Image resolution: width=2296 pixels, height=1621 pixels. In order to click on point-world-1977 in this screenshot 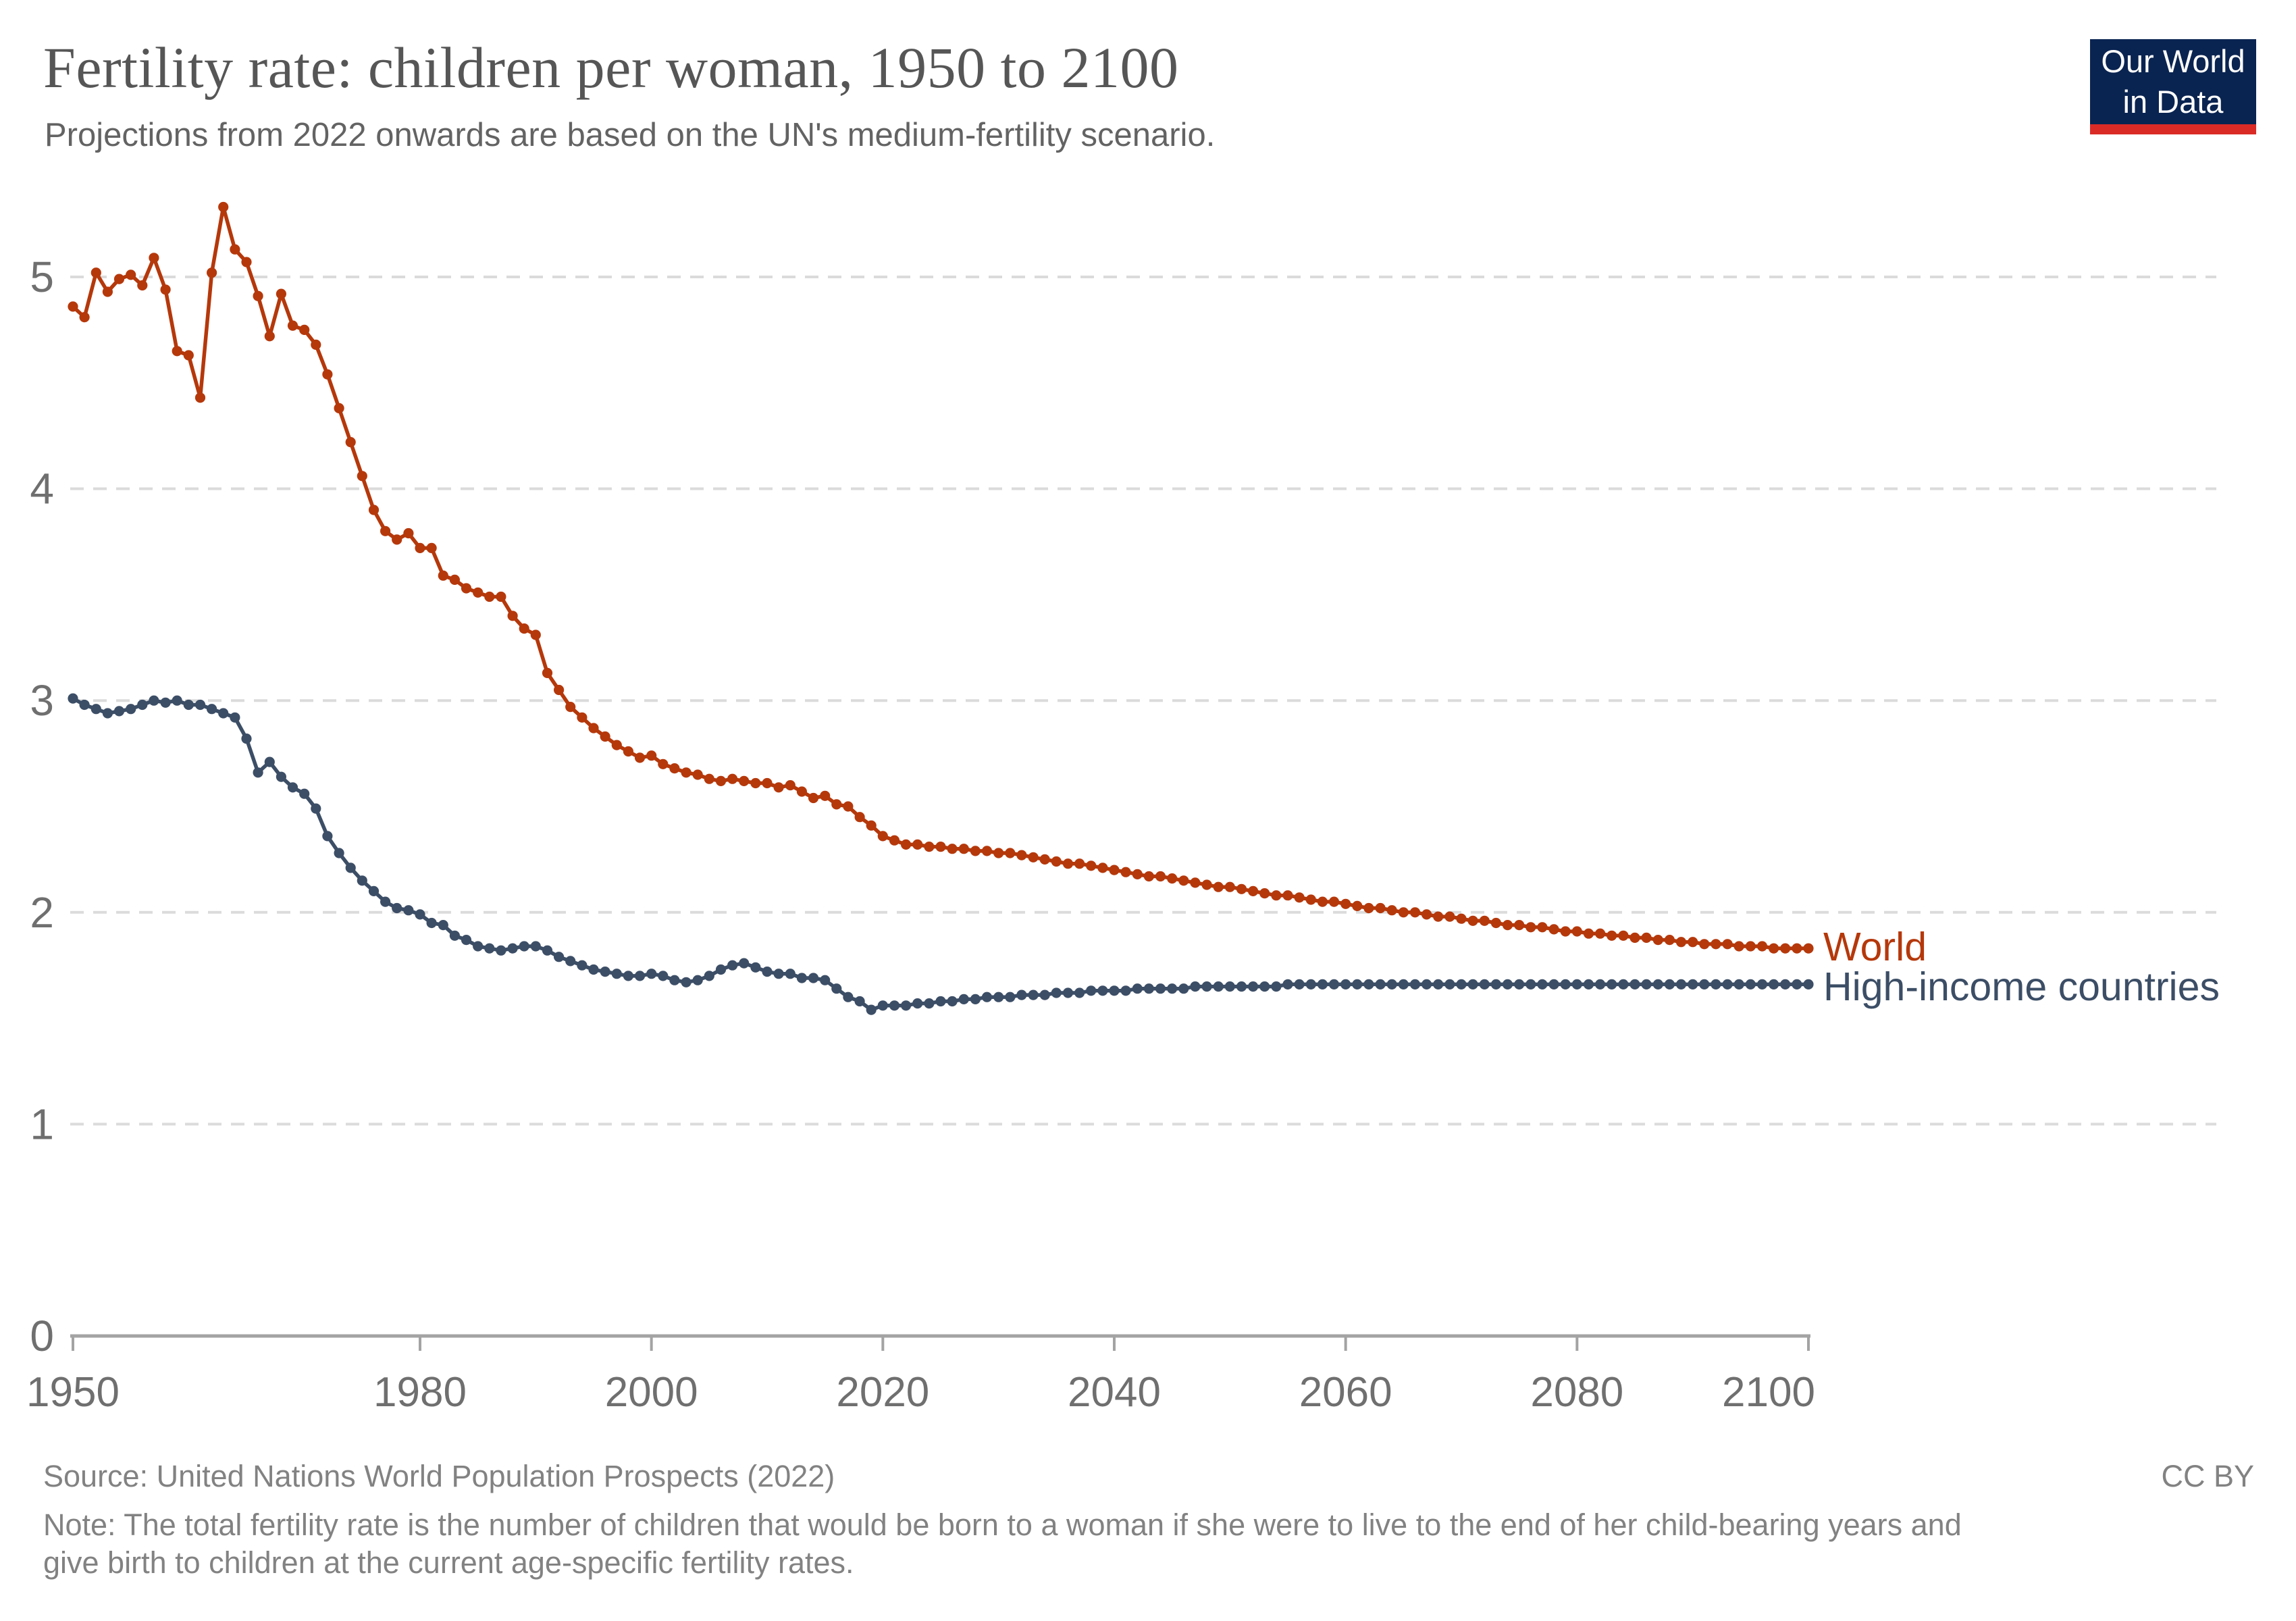, I will do `click(385, 530)`.